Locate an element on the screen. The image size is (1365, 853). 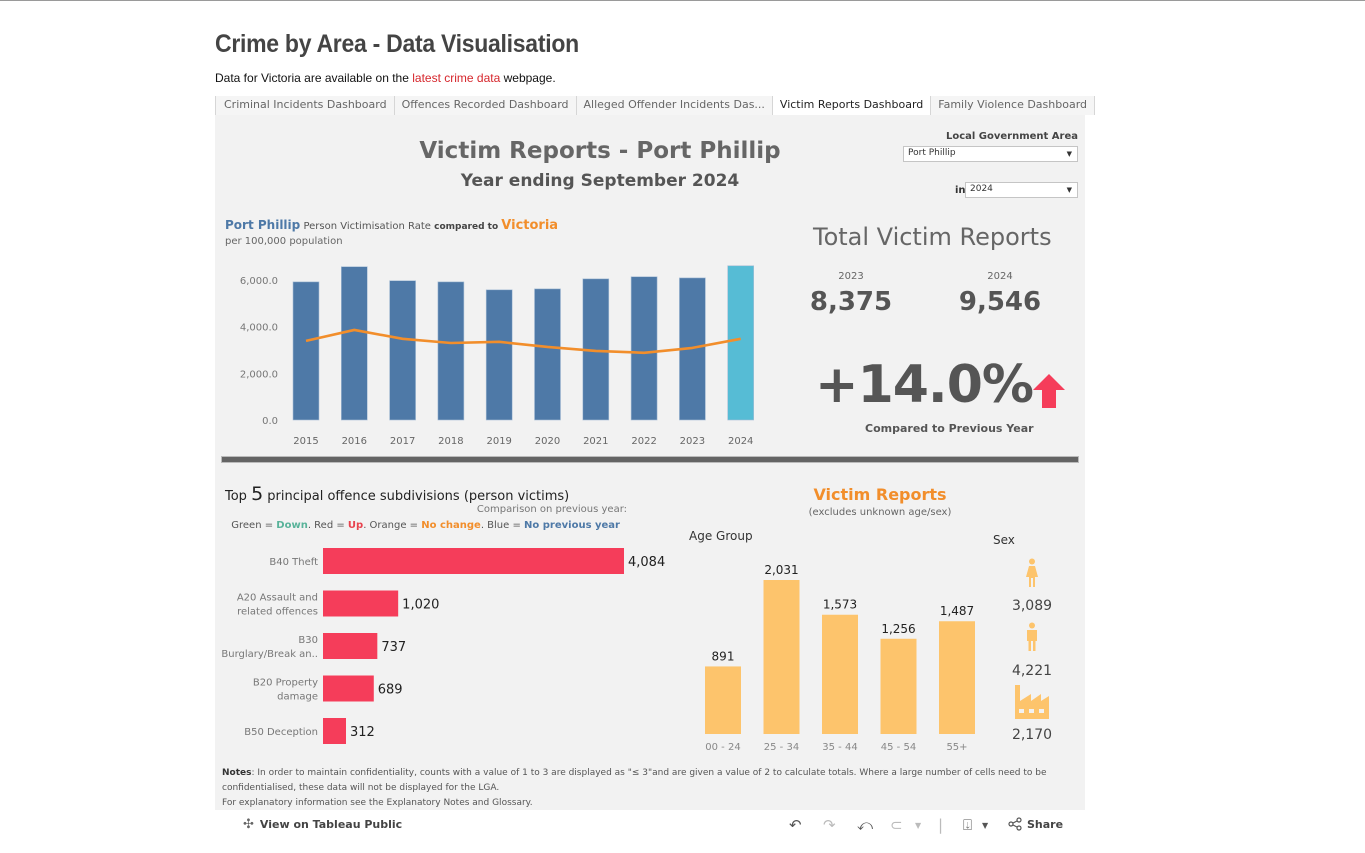
curr-year-total: 9,546 is located at coordinates (1000, 302).